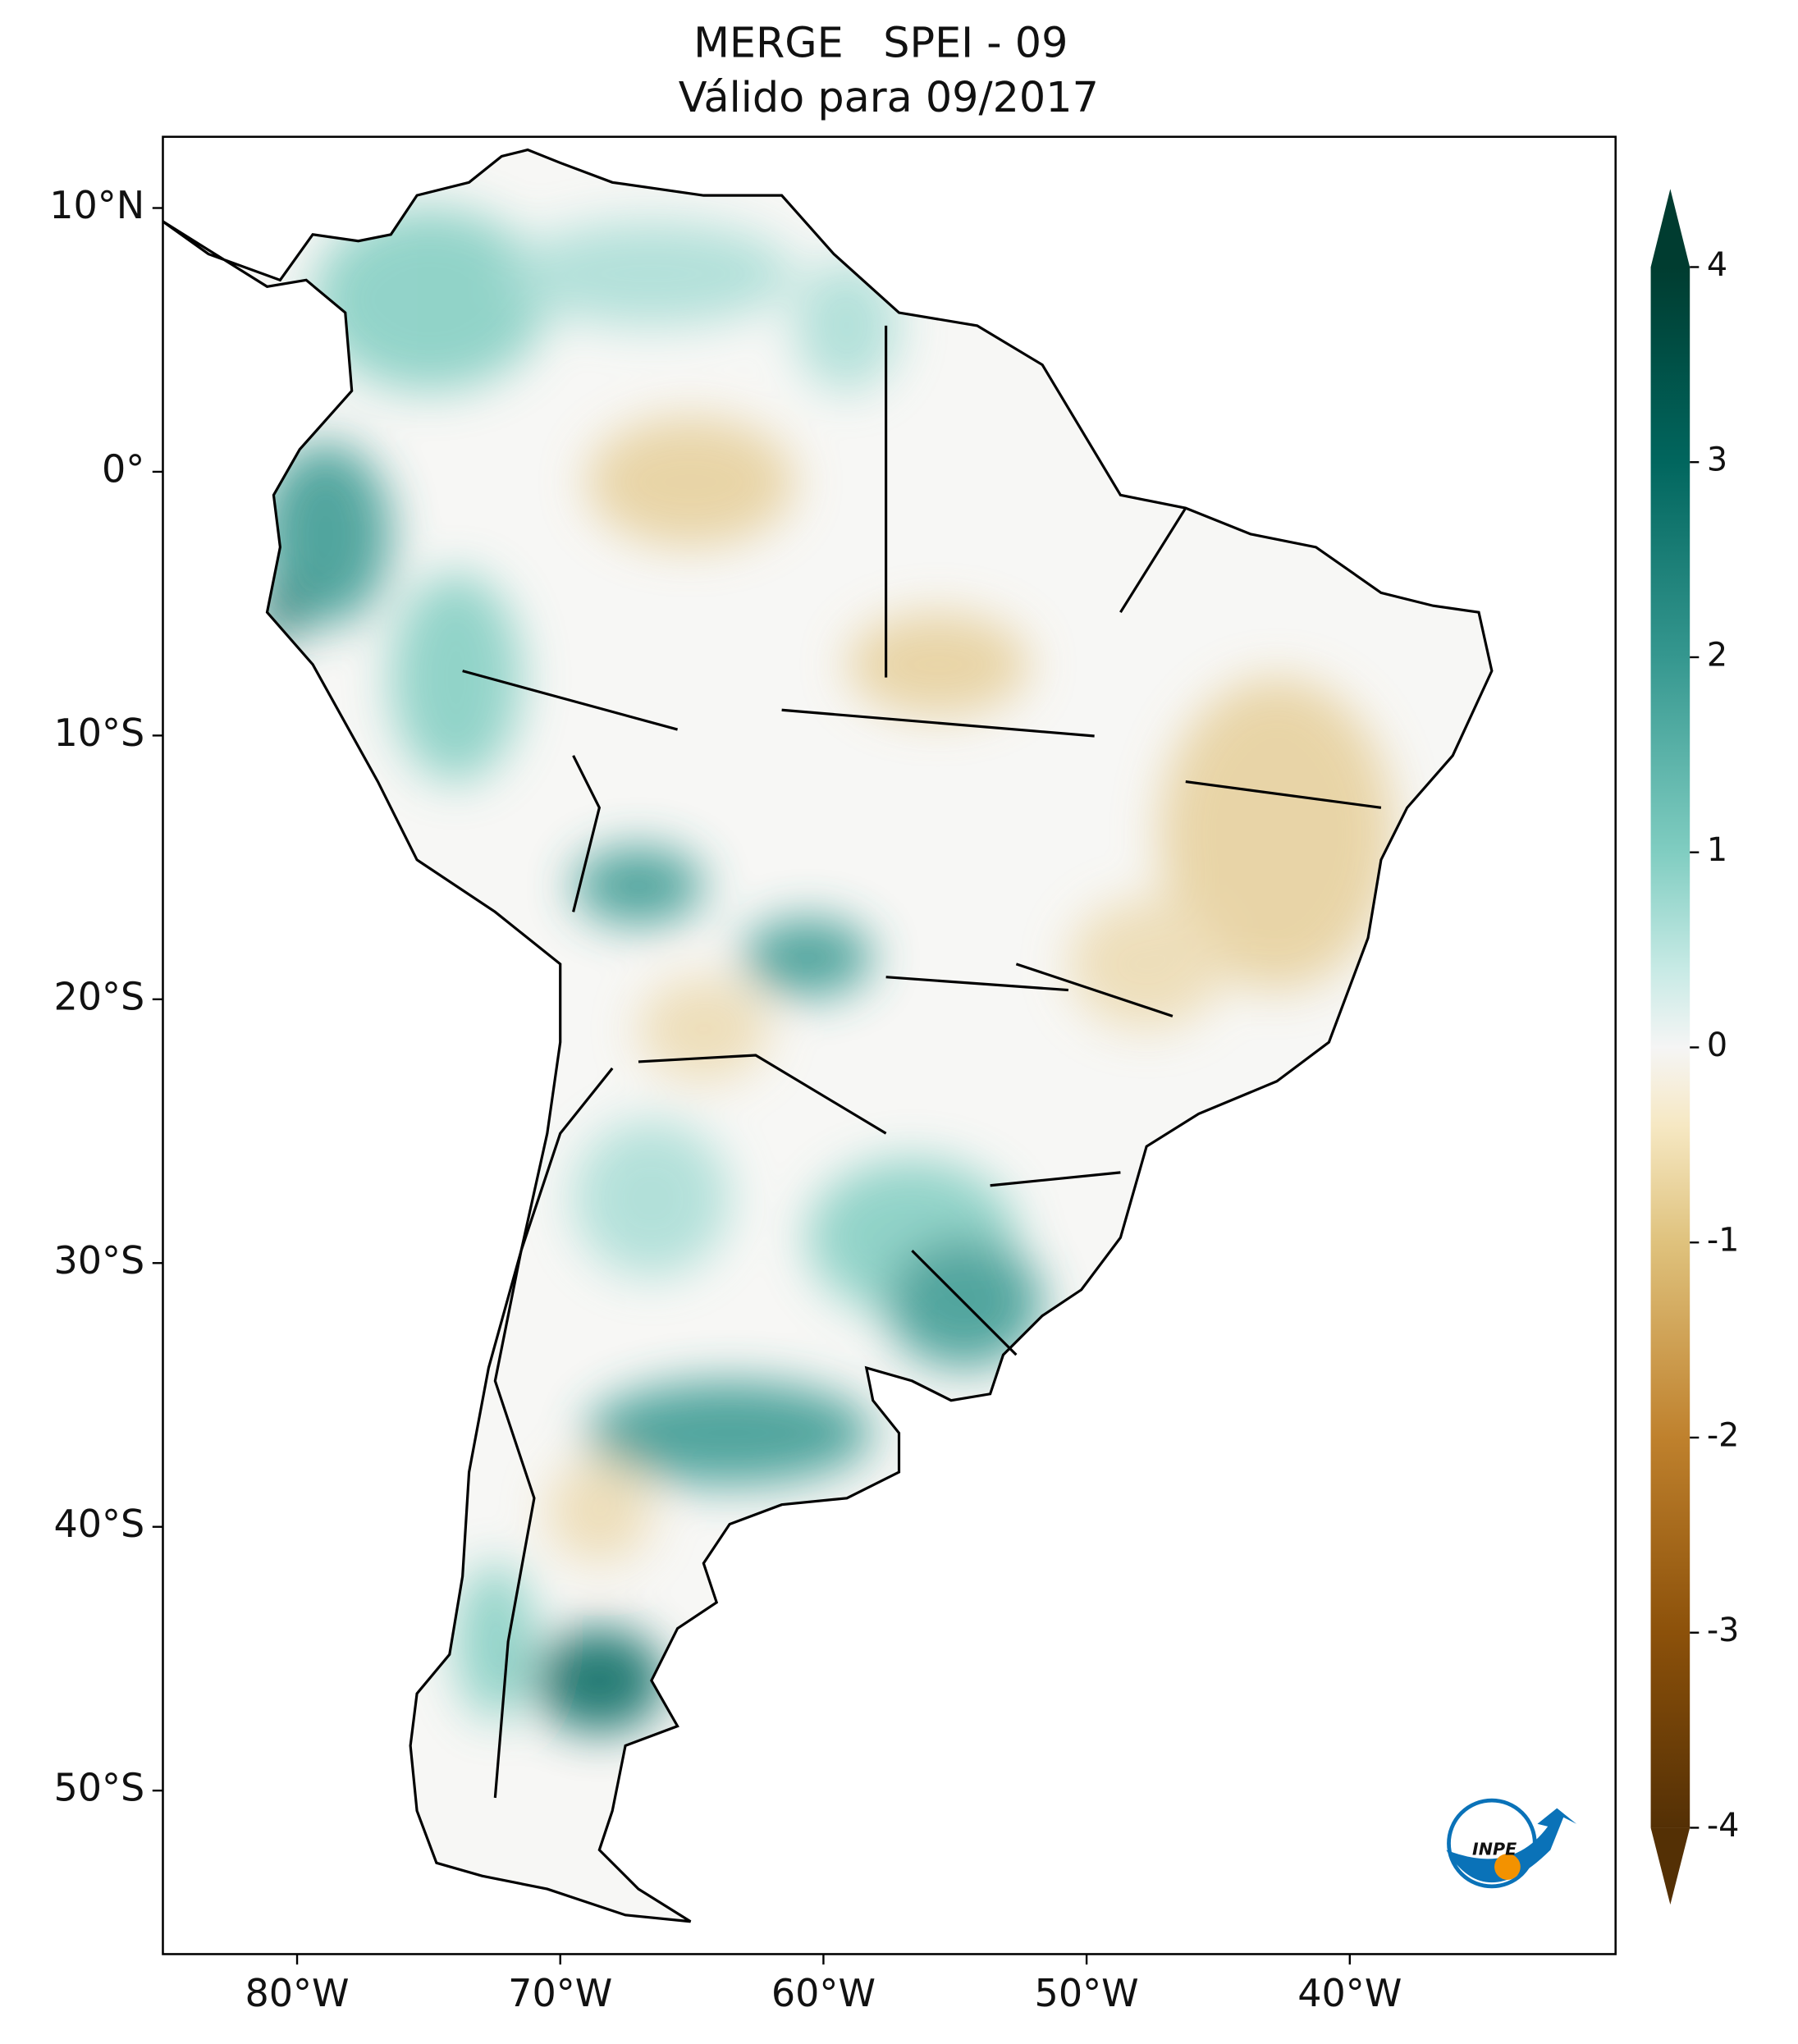 This screenshot has width=1798, height=2044. I want to click on logo-text: INPE, so click(1494, 1849).